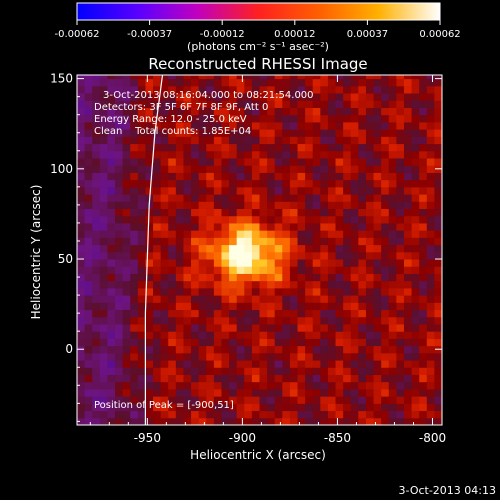 The width and height of the screenshot is (500, 500). Describe the element at coordinates (147, 438) in the screenshot. I see `x-tick-label: -950` at that location.